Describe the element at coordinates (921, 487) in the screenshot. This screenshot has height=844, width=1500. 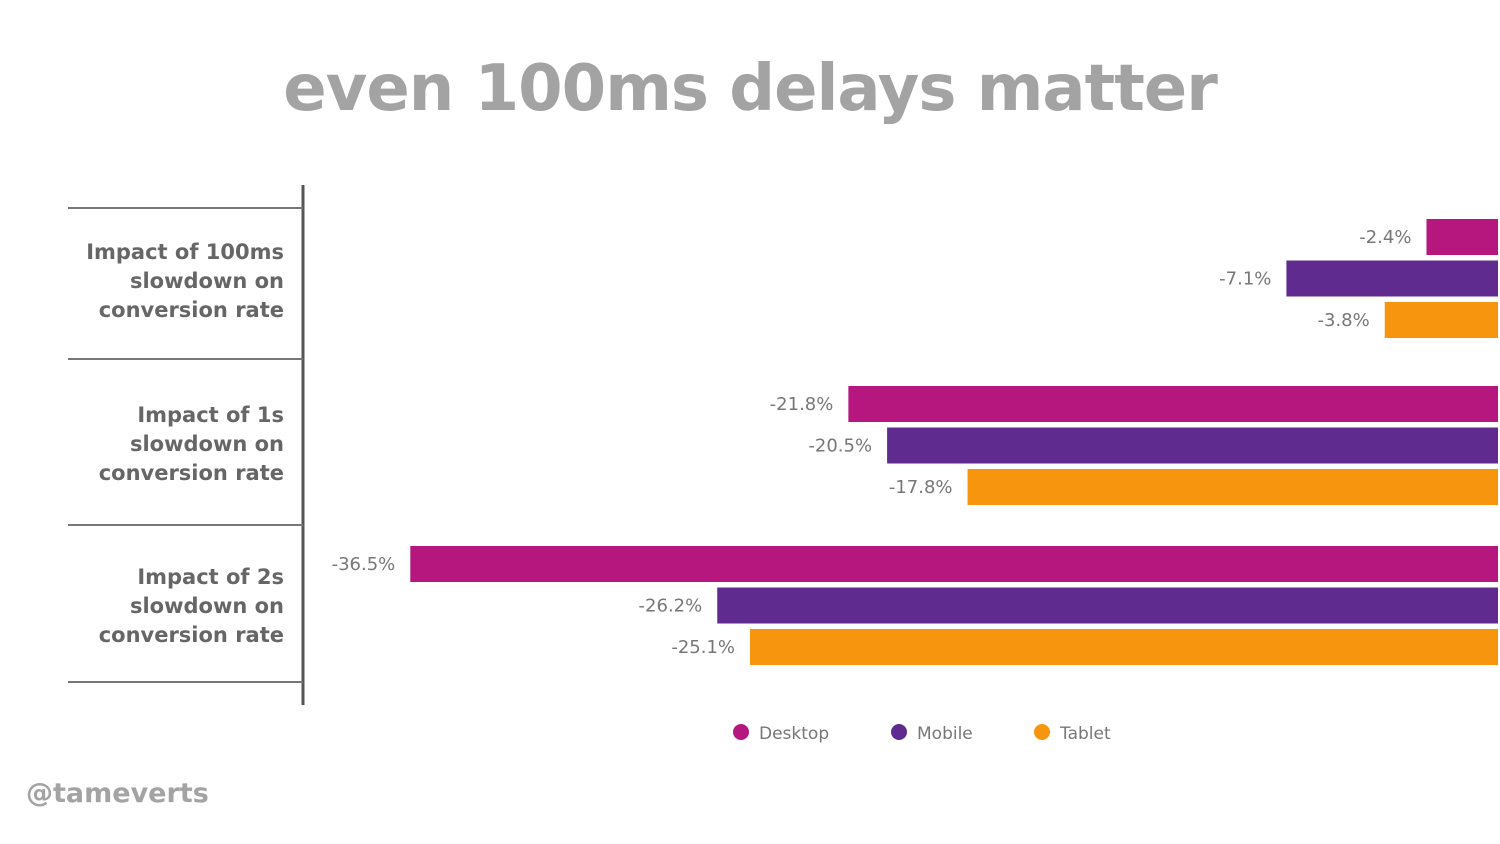
I see `data-label: -17.8%` at that location.